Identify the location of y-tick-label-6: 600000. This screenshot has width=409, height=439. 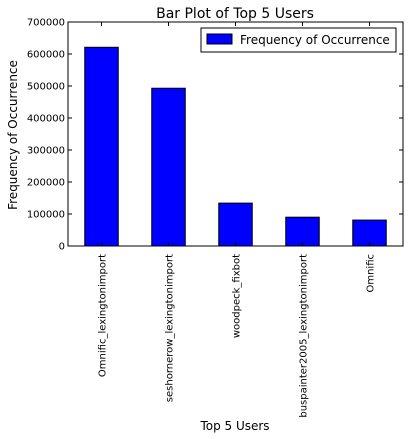
(46, 55).